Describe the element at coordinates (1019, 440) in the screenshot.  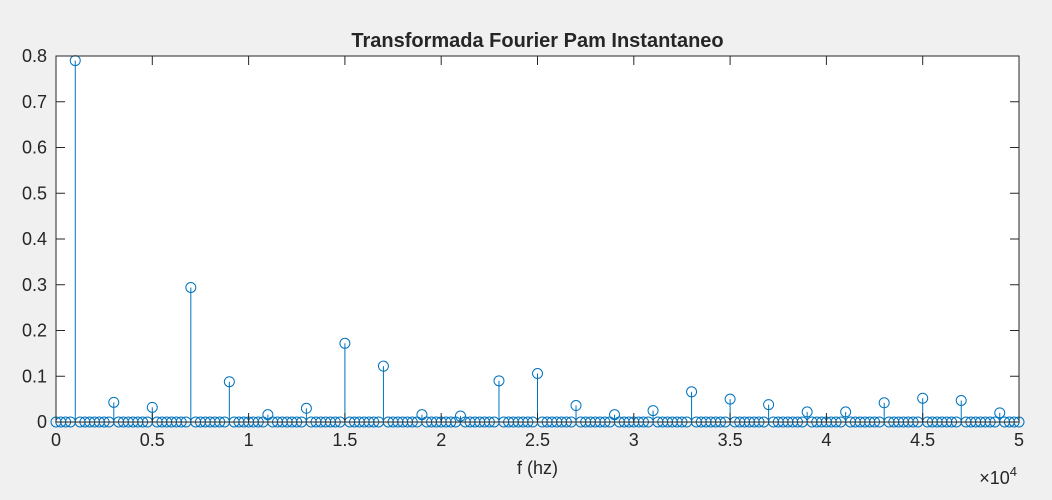
I see `x-tick-label: 5` at that location.